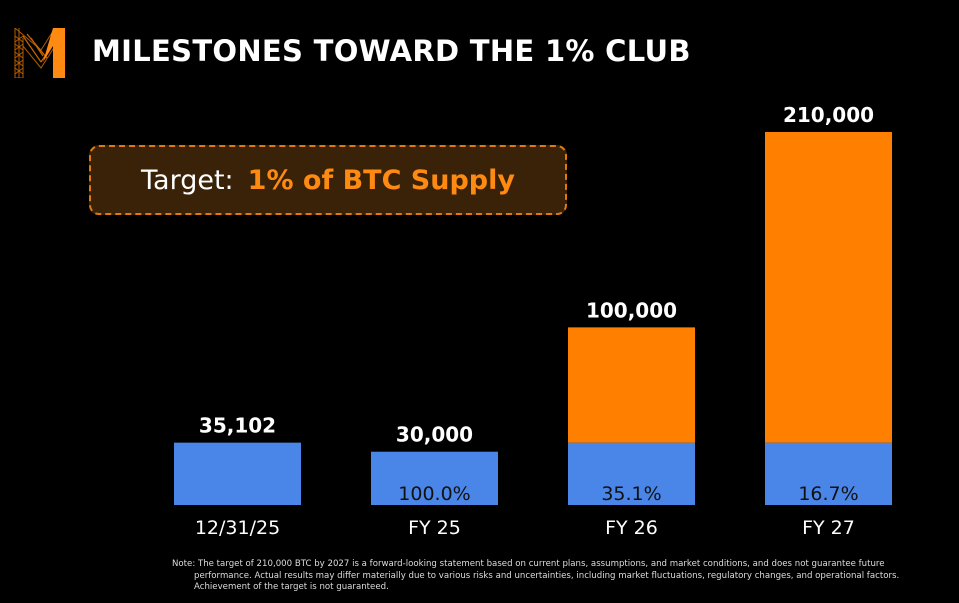 The width and height of the screenshot is (959, 603). I want to click on total-label: 210,000, so click(828, 115).